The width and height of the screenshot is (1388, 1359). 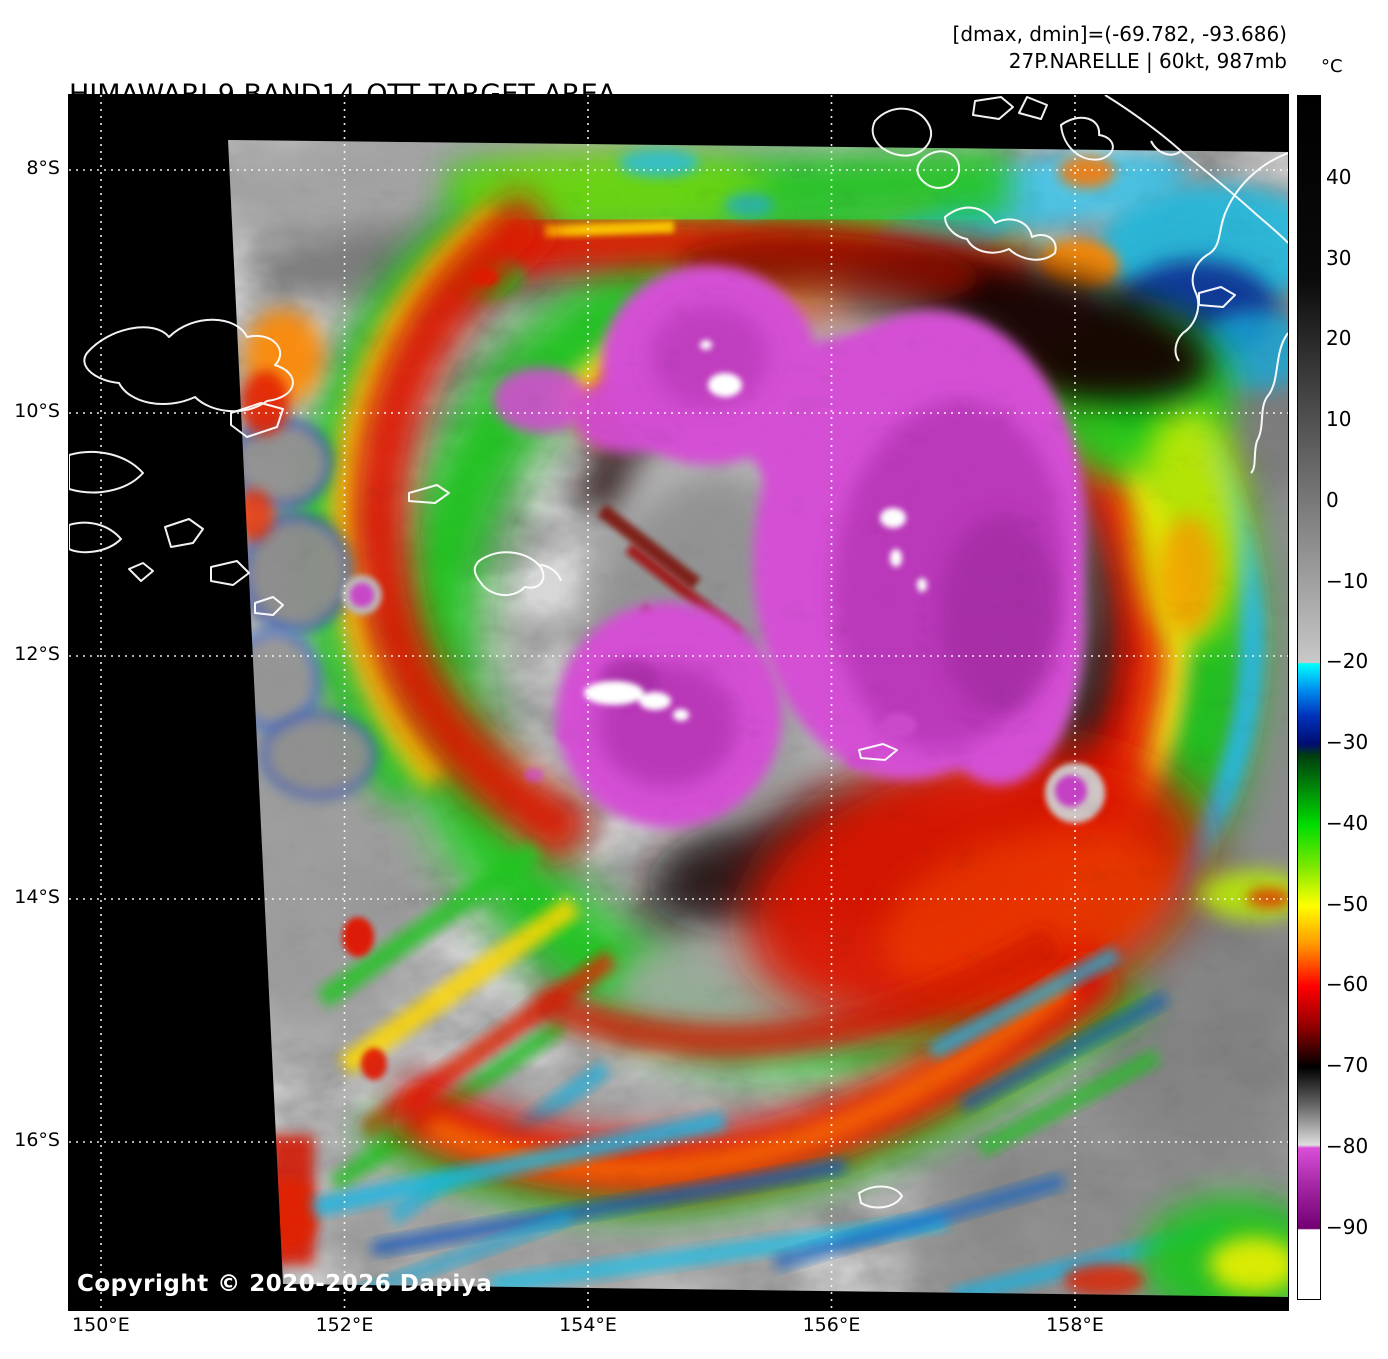 I want to click on colorbar-unit-label: °C, so click(x=1332, y=66).